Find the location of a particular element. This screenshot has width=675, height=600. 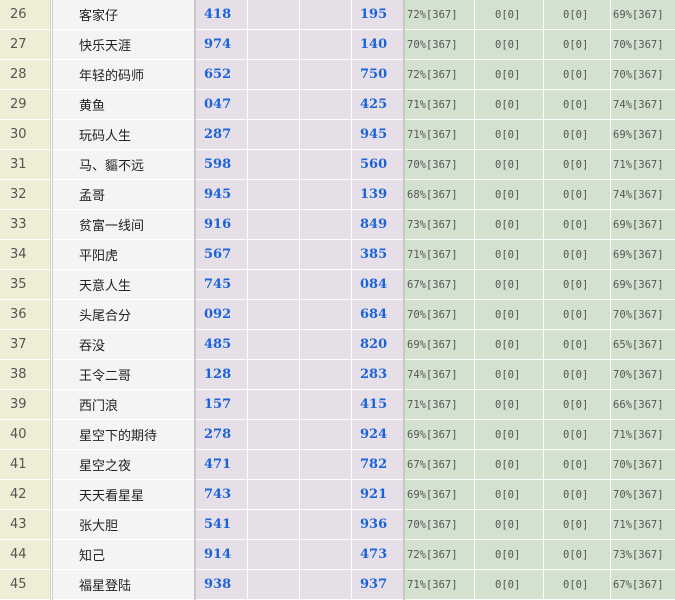

name-cell: 客家仔 is located at coordinates (124, 15).